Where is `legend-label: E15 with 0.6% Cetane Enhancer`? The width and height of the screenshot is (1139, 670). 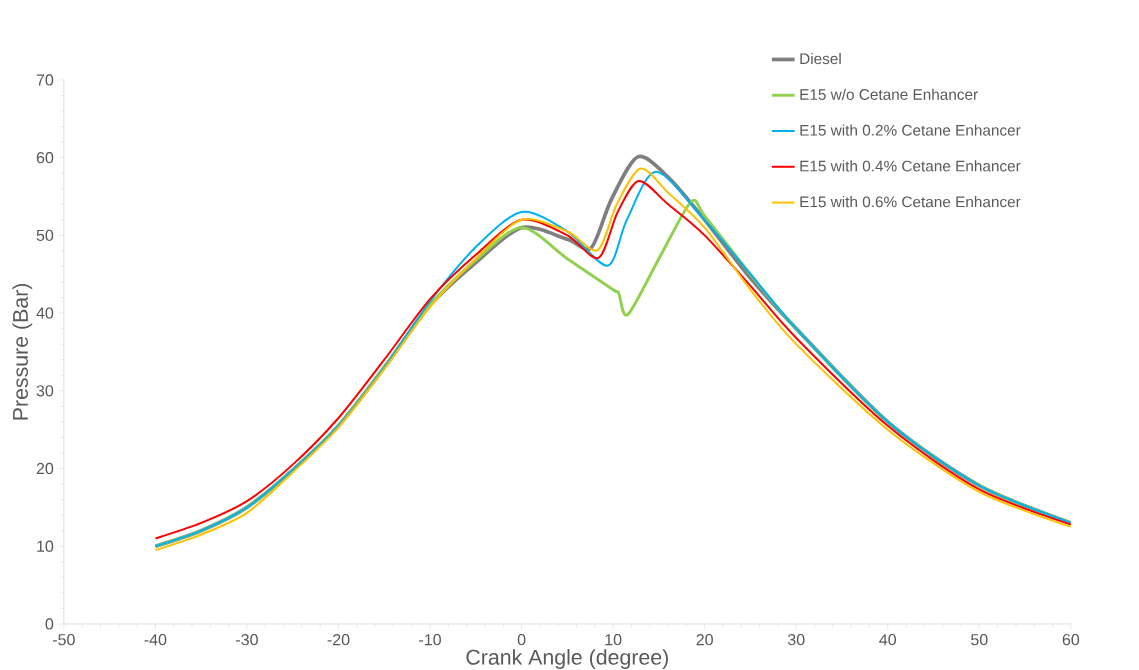
legend-label: E15 with 0.6% Cetane Enhancer is located at coordinates (910, 202).